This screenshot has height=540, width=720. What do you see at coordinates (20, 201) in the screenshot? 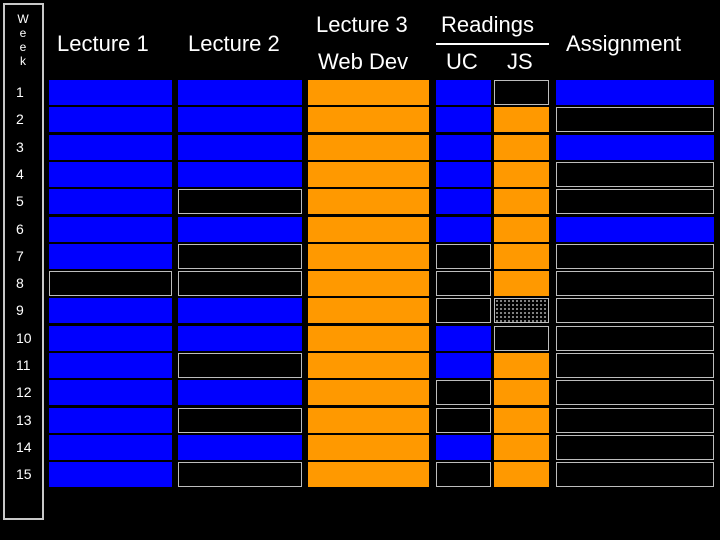
I see `week-number: 5` at bounding box center [20, 201].